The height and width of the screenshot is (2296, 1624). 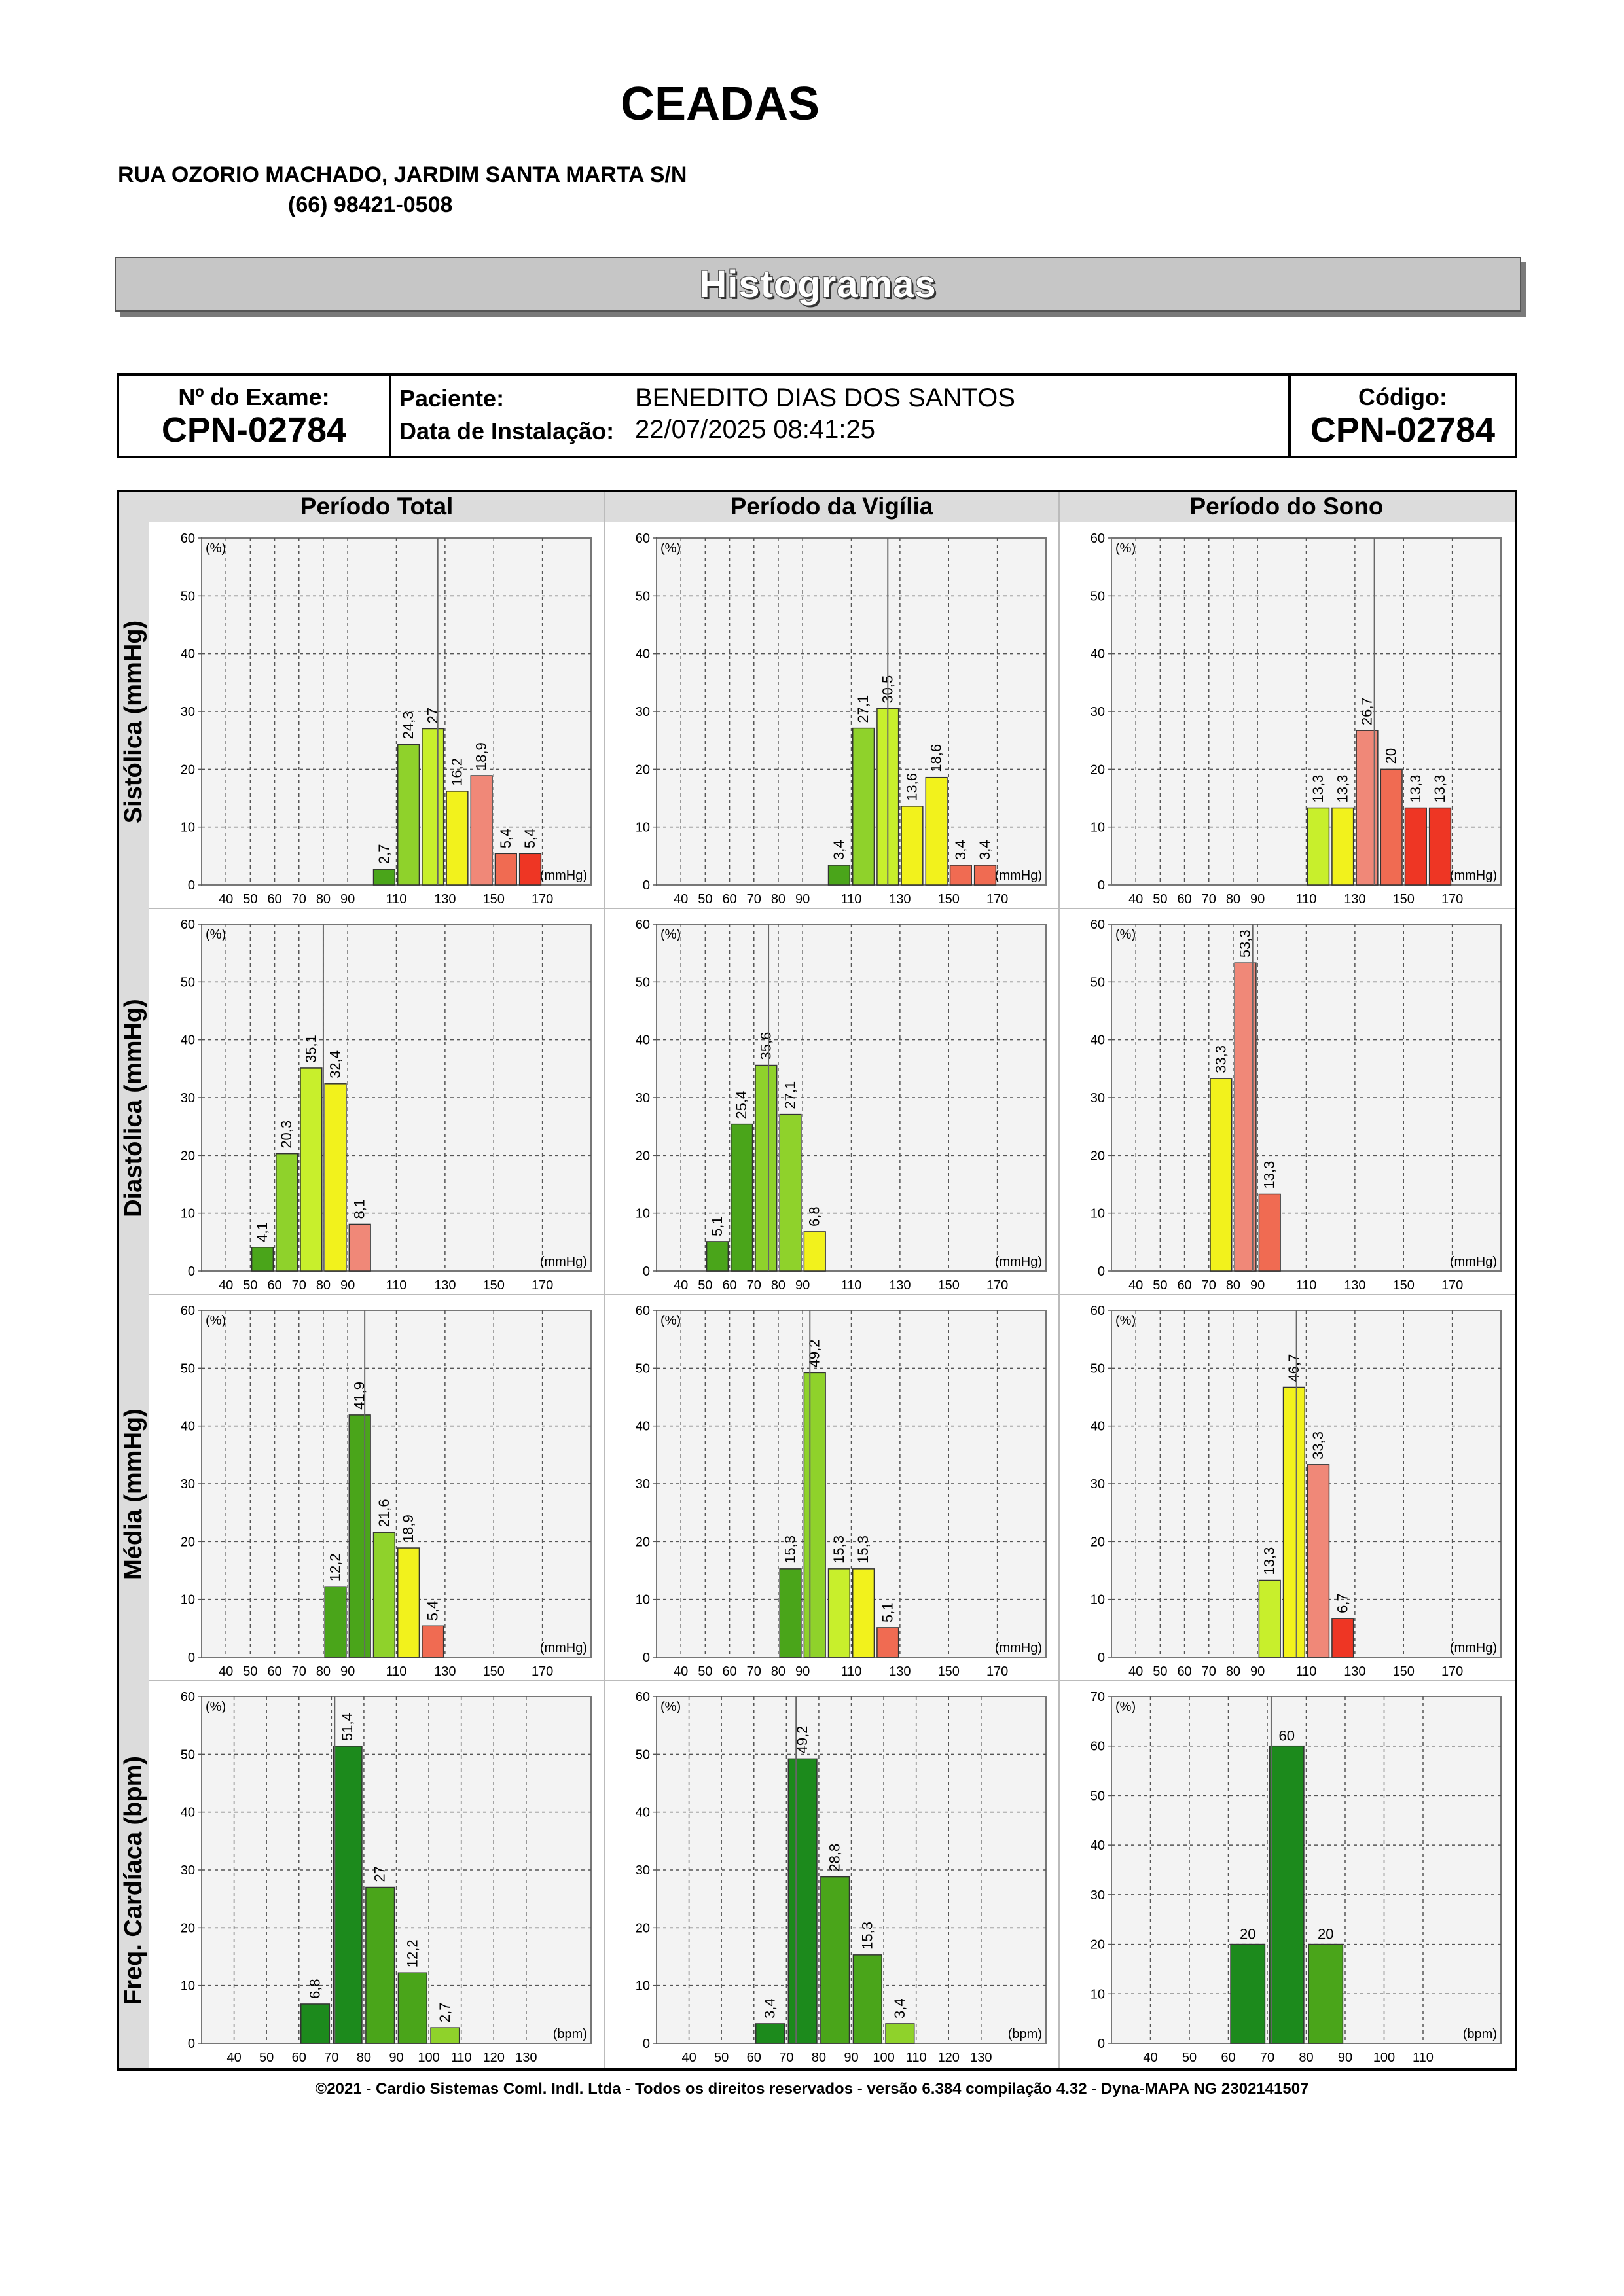 I want to click on bar-value-label: 33,3, so click(x=1220, y=1059).